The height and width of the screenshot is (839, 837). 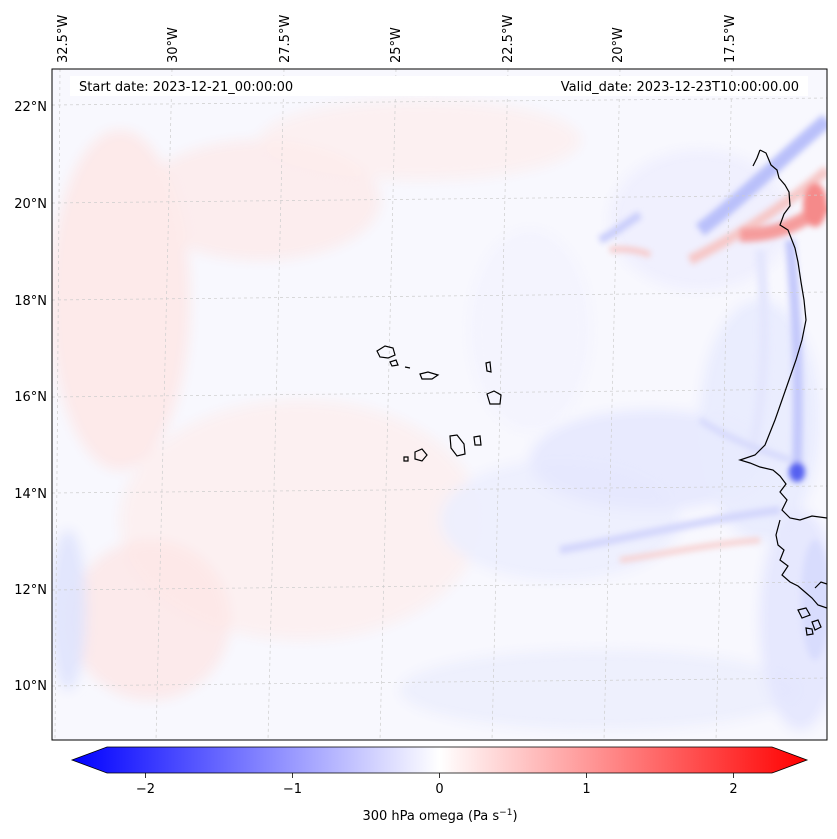 What do you see at coordinates (30, 301) in the screenshot?
I see `lat-label-18n: 18°N` at bounding box center [30, 301].